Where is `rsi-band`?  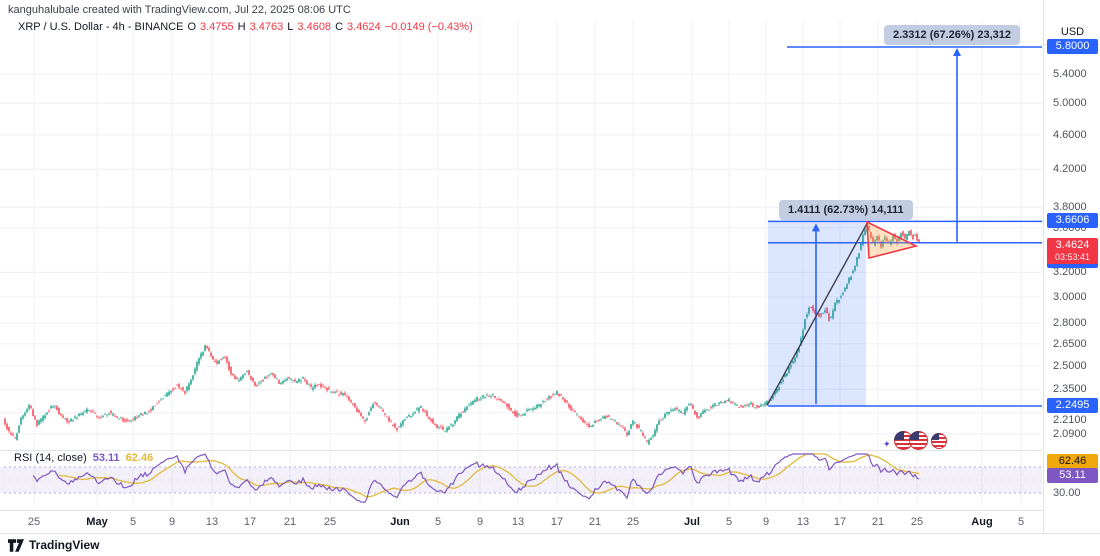
rsi-band is located at coordinates (521, 480).